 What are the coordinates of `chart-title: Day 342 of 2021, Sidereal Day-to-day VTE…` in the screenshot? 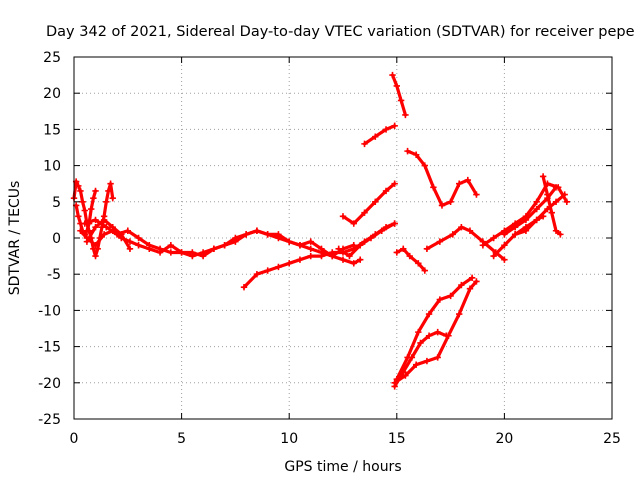 It's located at (340, 32).